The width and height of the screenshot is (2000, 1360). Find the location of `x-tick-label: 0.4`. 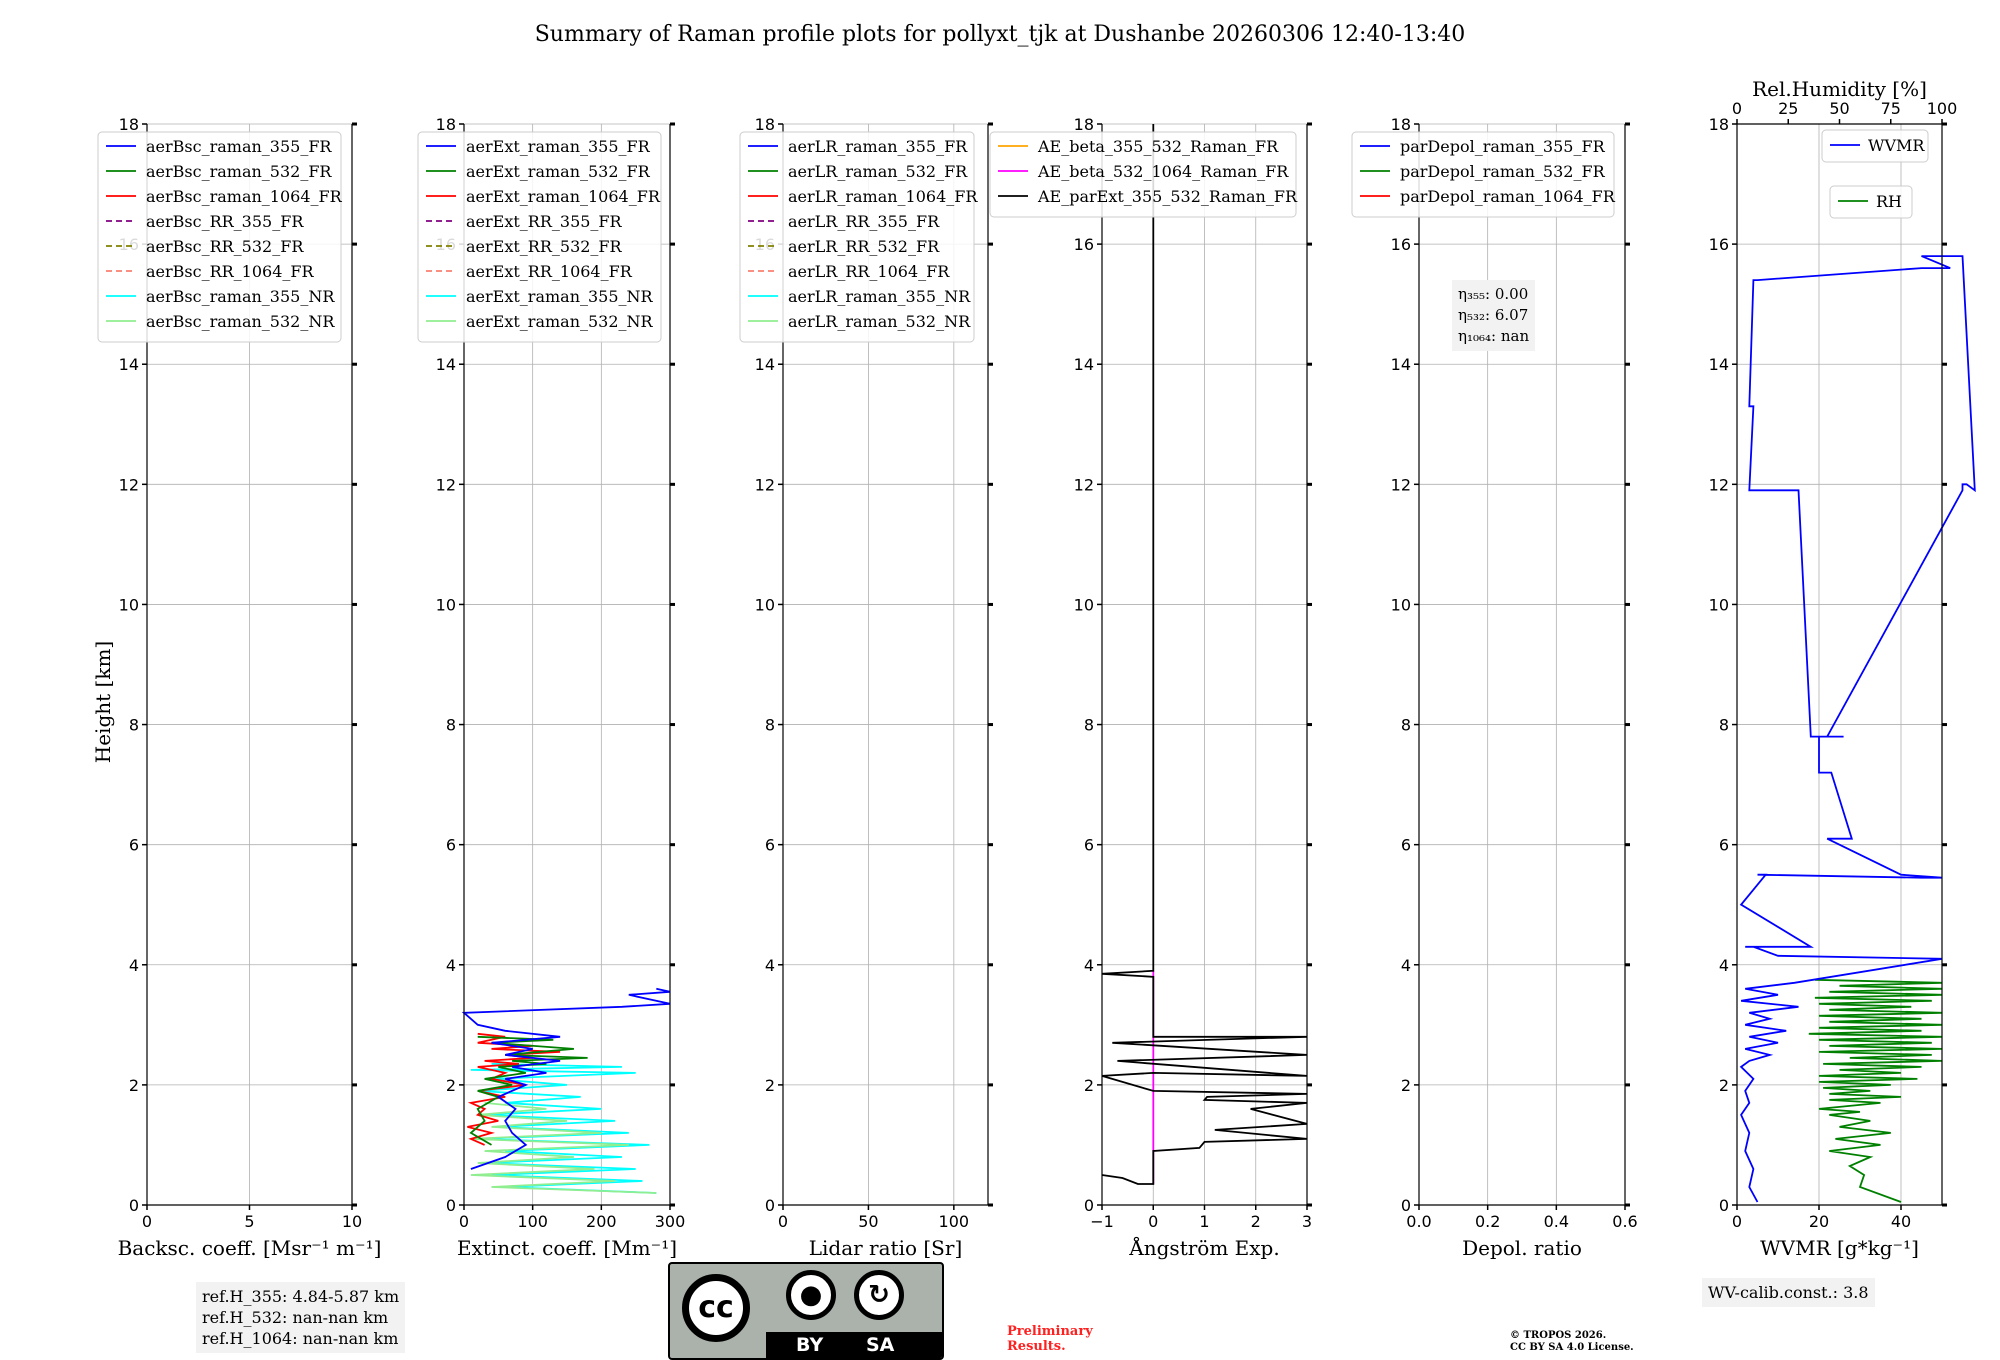

x-tick-label: 0.4 is located at coordinates (1556, 1221).